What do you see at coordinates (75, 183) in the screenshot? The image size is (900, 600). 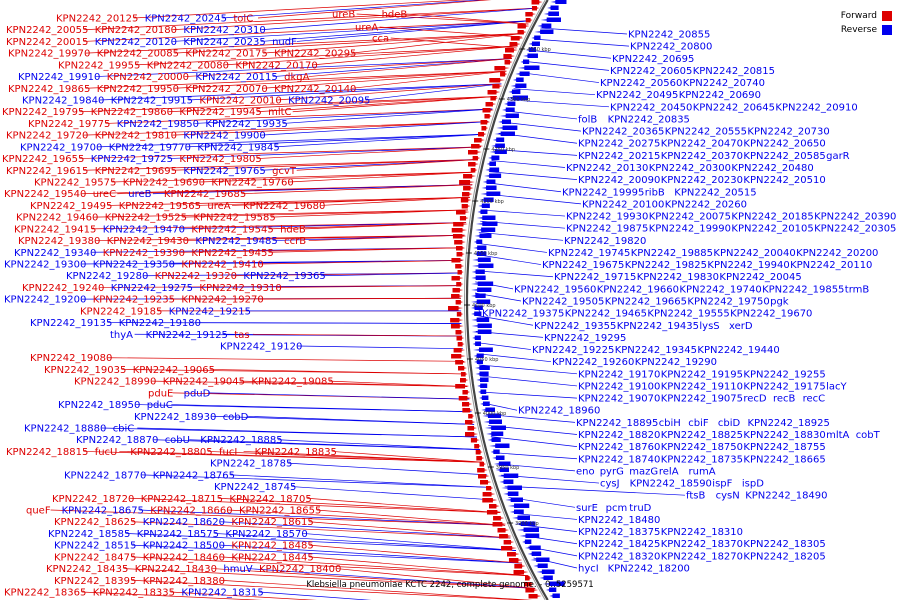 I see `gene-label: KPN2242_19575` at bounding box center [75, 183].